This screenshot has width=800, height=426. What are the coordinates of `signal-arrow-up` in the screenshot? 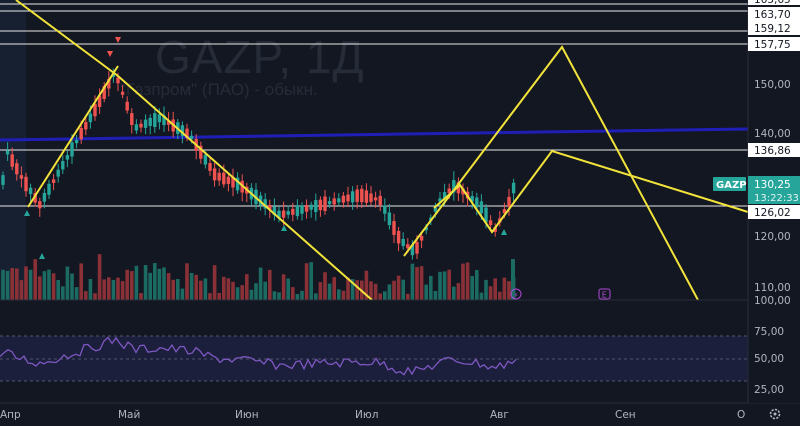 It's located at (27, 213).